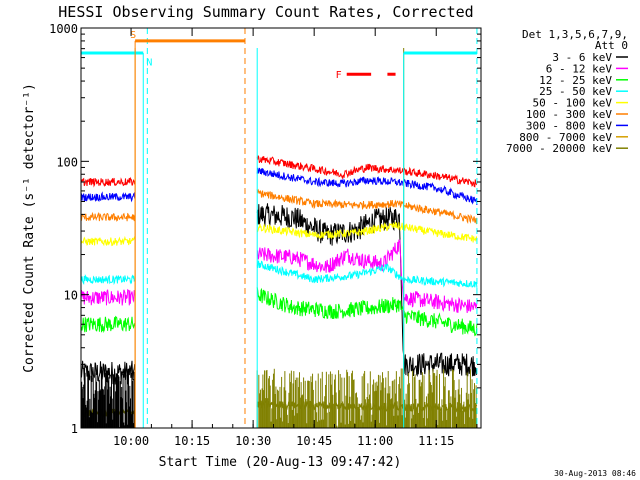 The height and width of the screenshot is (480, 640). I want to click on series-100-300-kev, so click(279, 206).